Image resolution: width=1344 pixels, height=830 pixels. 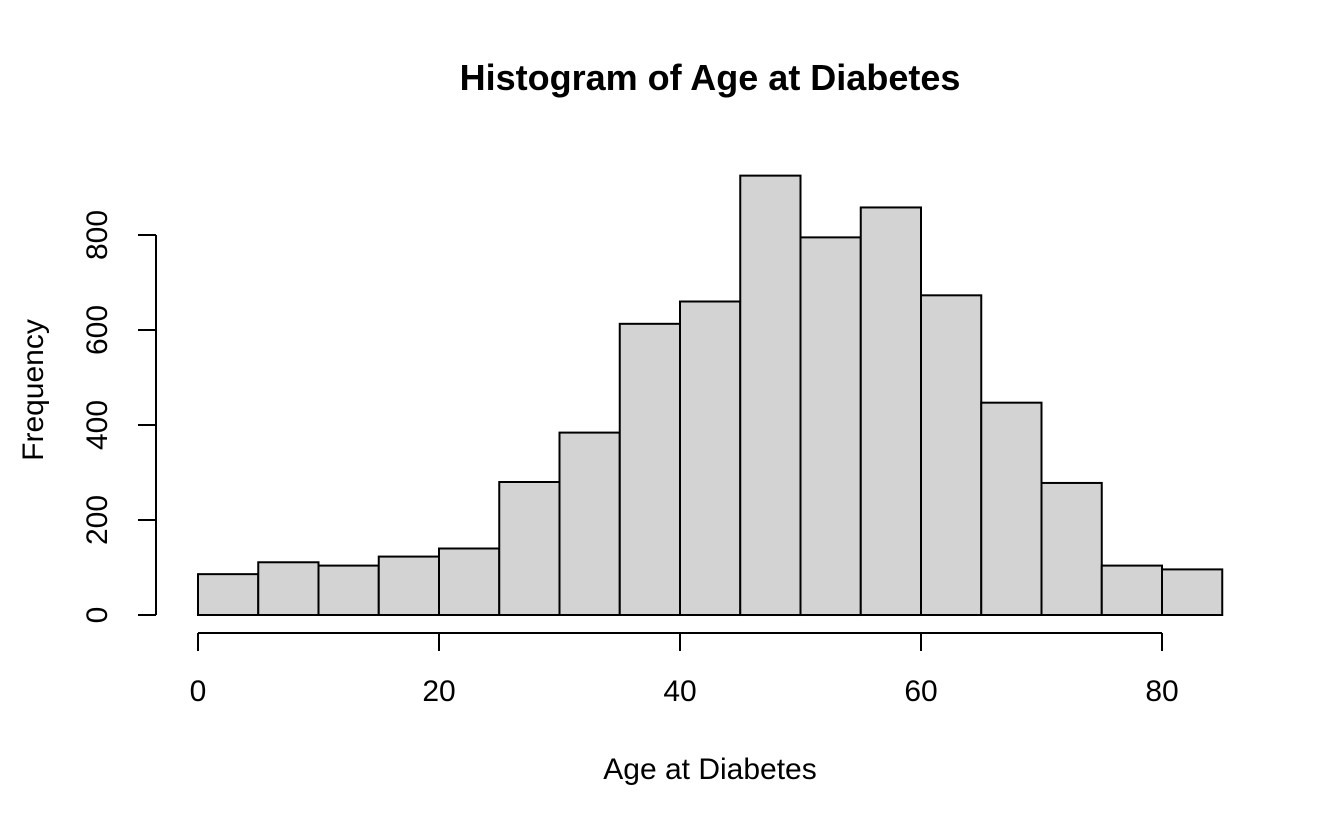 What do you see at coordinates (684, 670) in the screenshot?
I see `x-axis: 0 20 40 60 80` at bounding box center [684, 670].